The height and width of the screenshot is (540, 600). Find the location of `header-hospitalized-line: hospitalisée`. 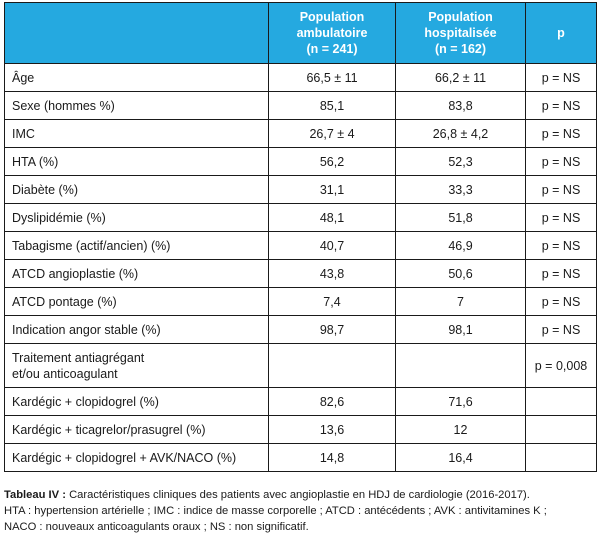

header-hospitalized-line: hospitalisée is located at coordinates (460, 33).